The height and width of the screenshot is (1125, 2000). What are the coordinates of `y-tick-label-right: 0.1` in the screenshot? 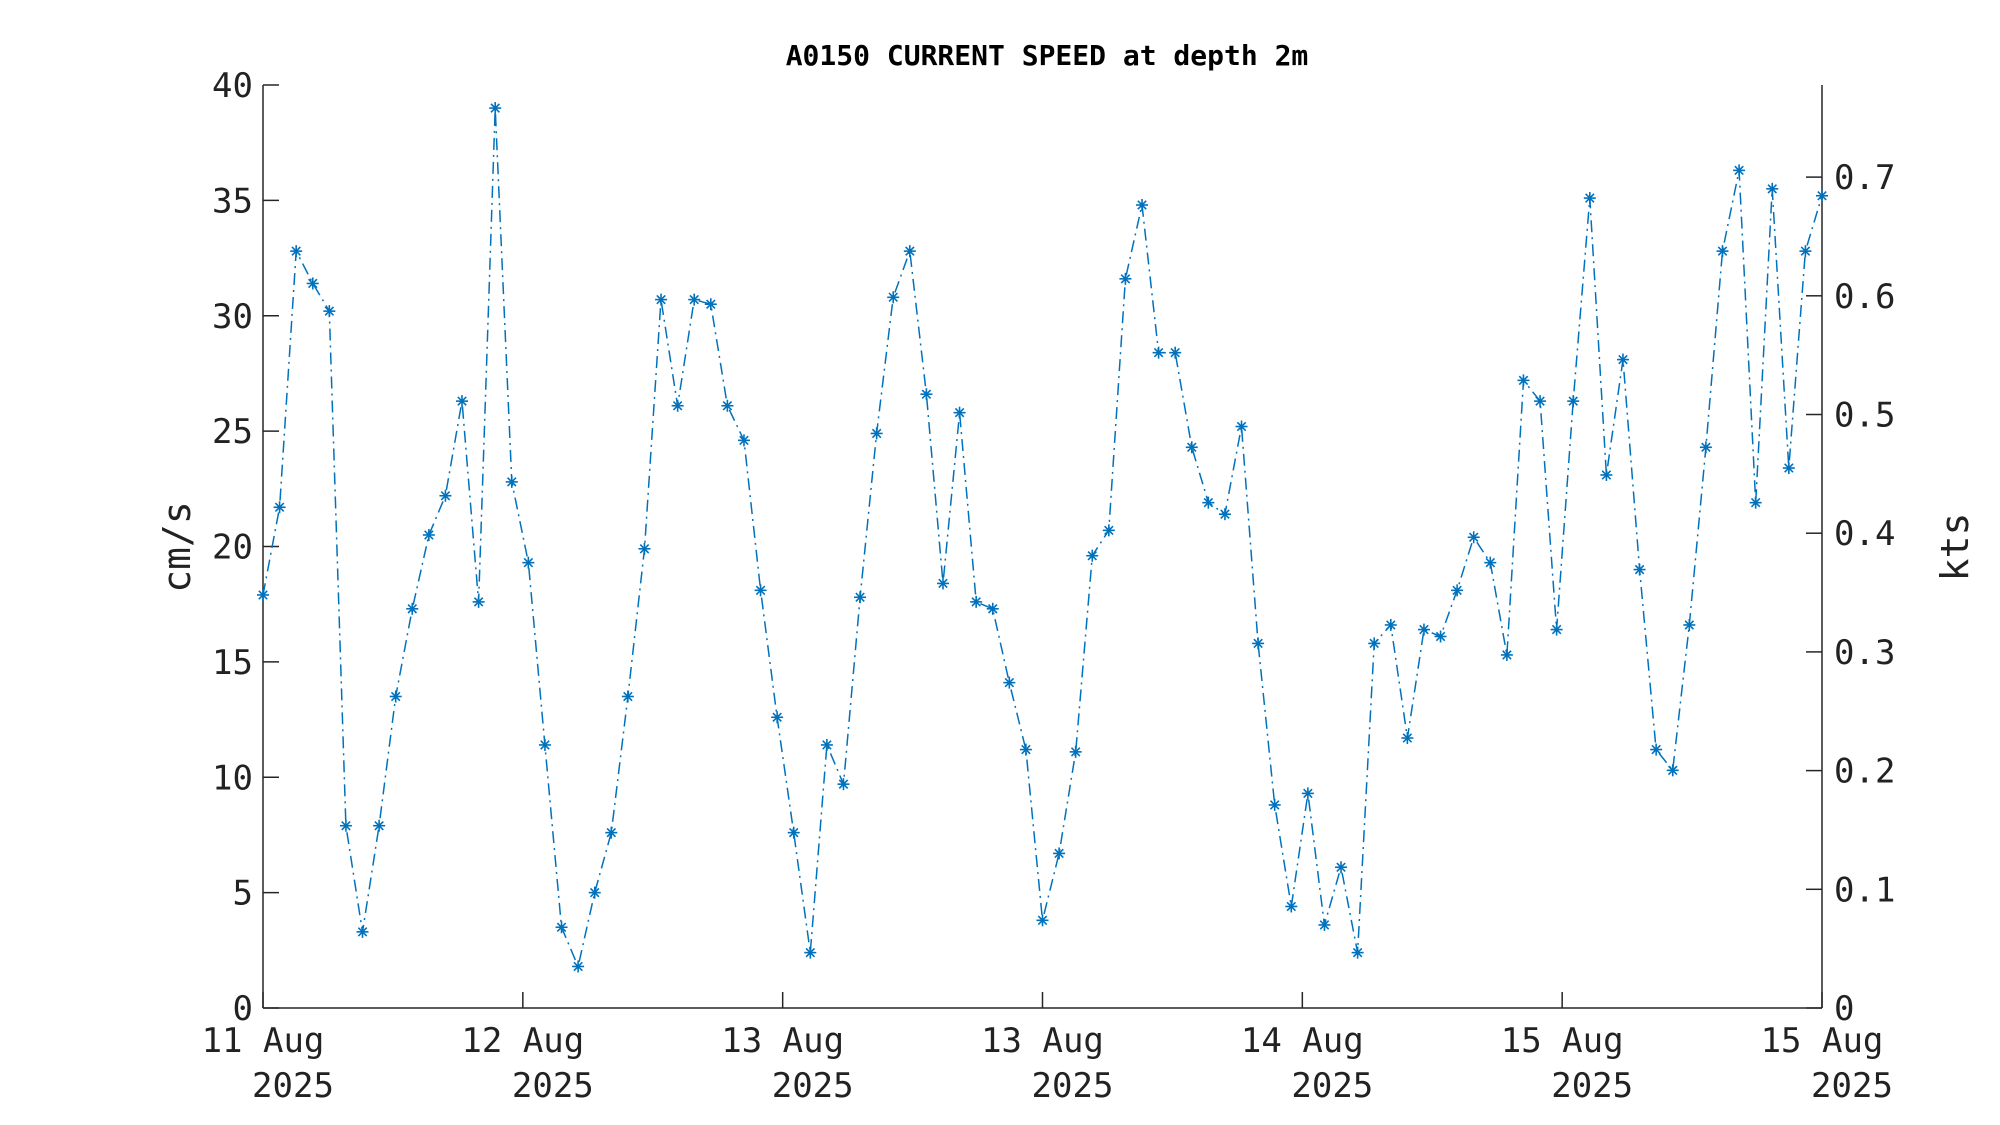 It's located at (1864, 890).